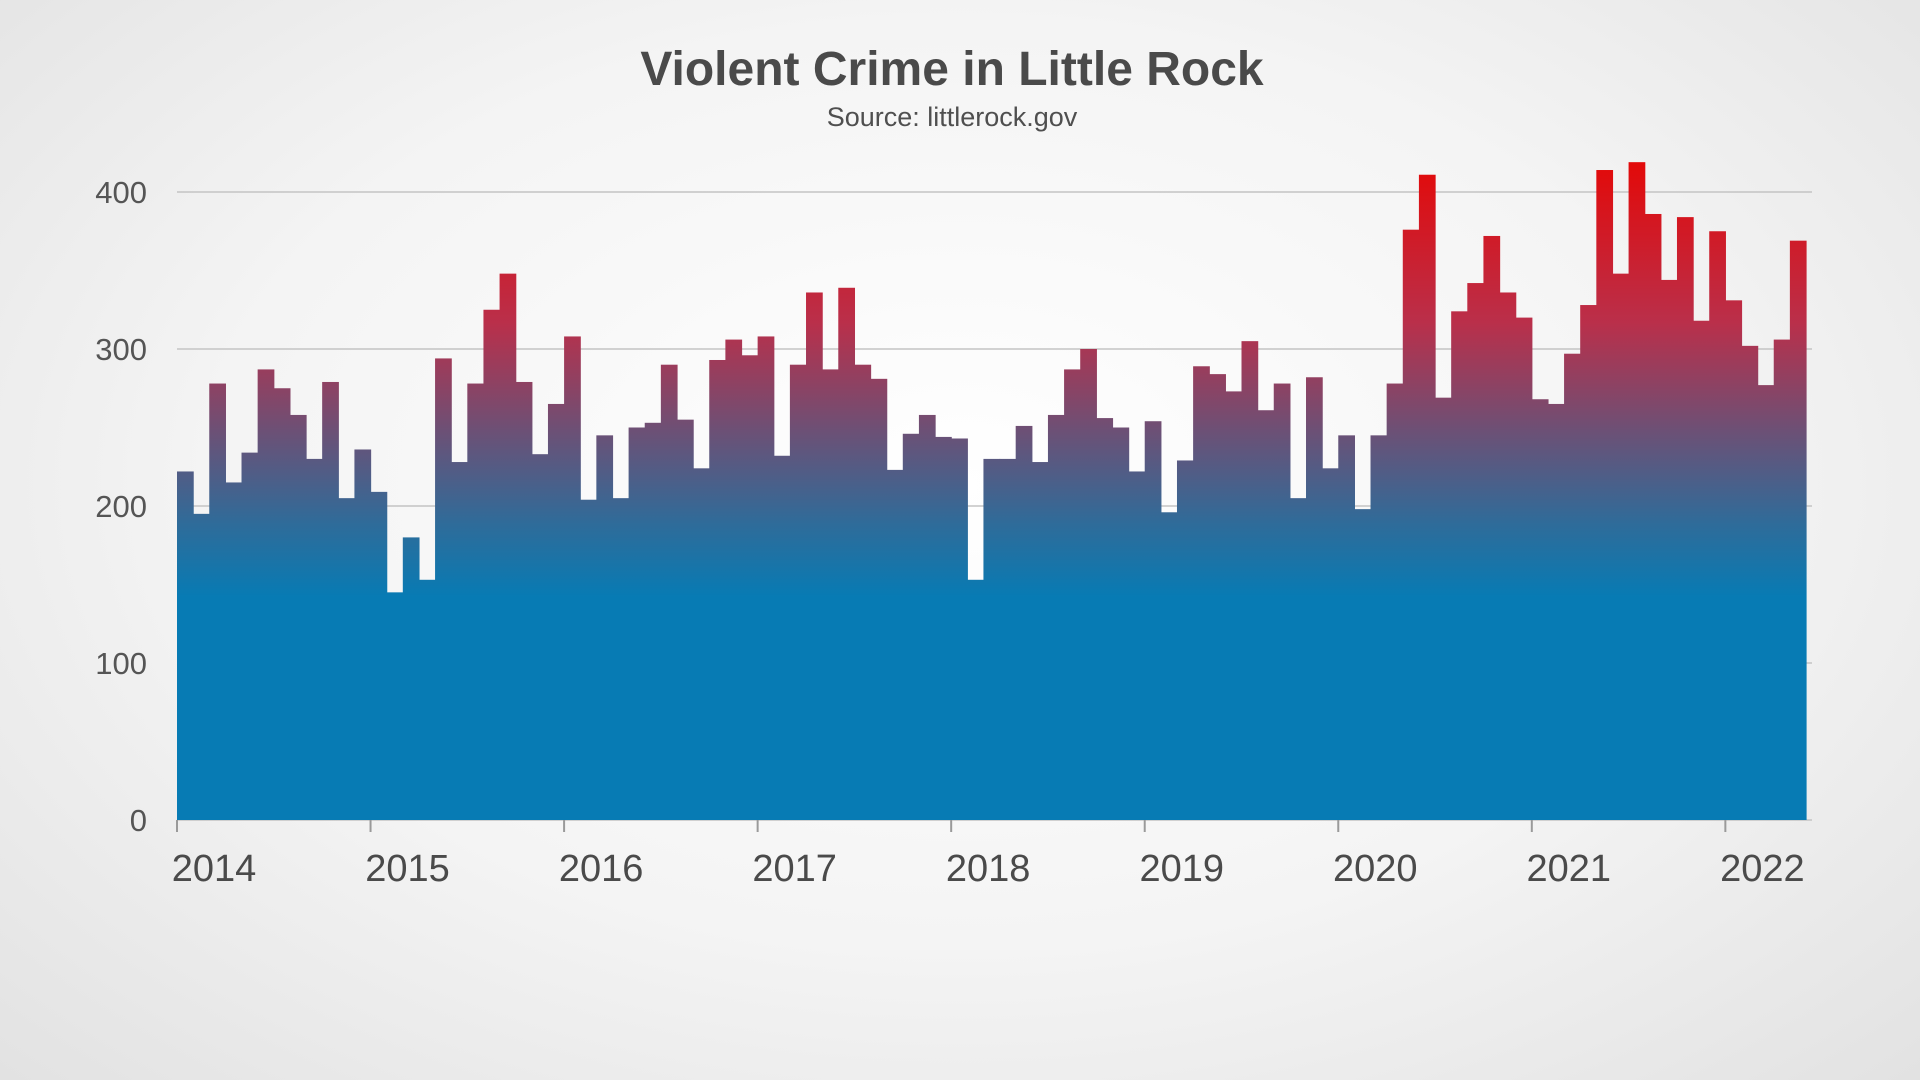 The width and height of the screenshot is (1920, 1080). What do you see at coordinates (121, 506) in the screenshot?
I see `y-tick-label: 200` at bounding box center [121, 506].